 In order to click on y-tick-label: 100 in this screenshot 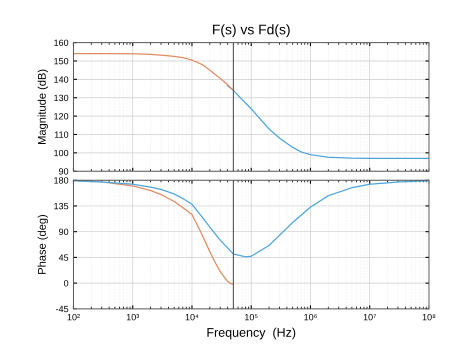, I will do `click(61, 153)`.